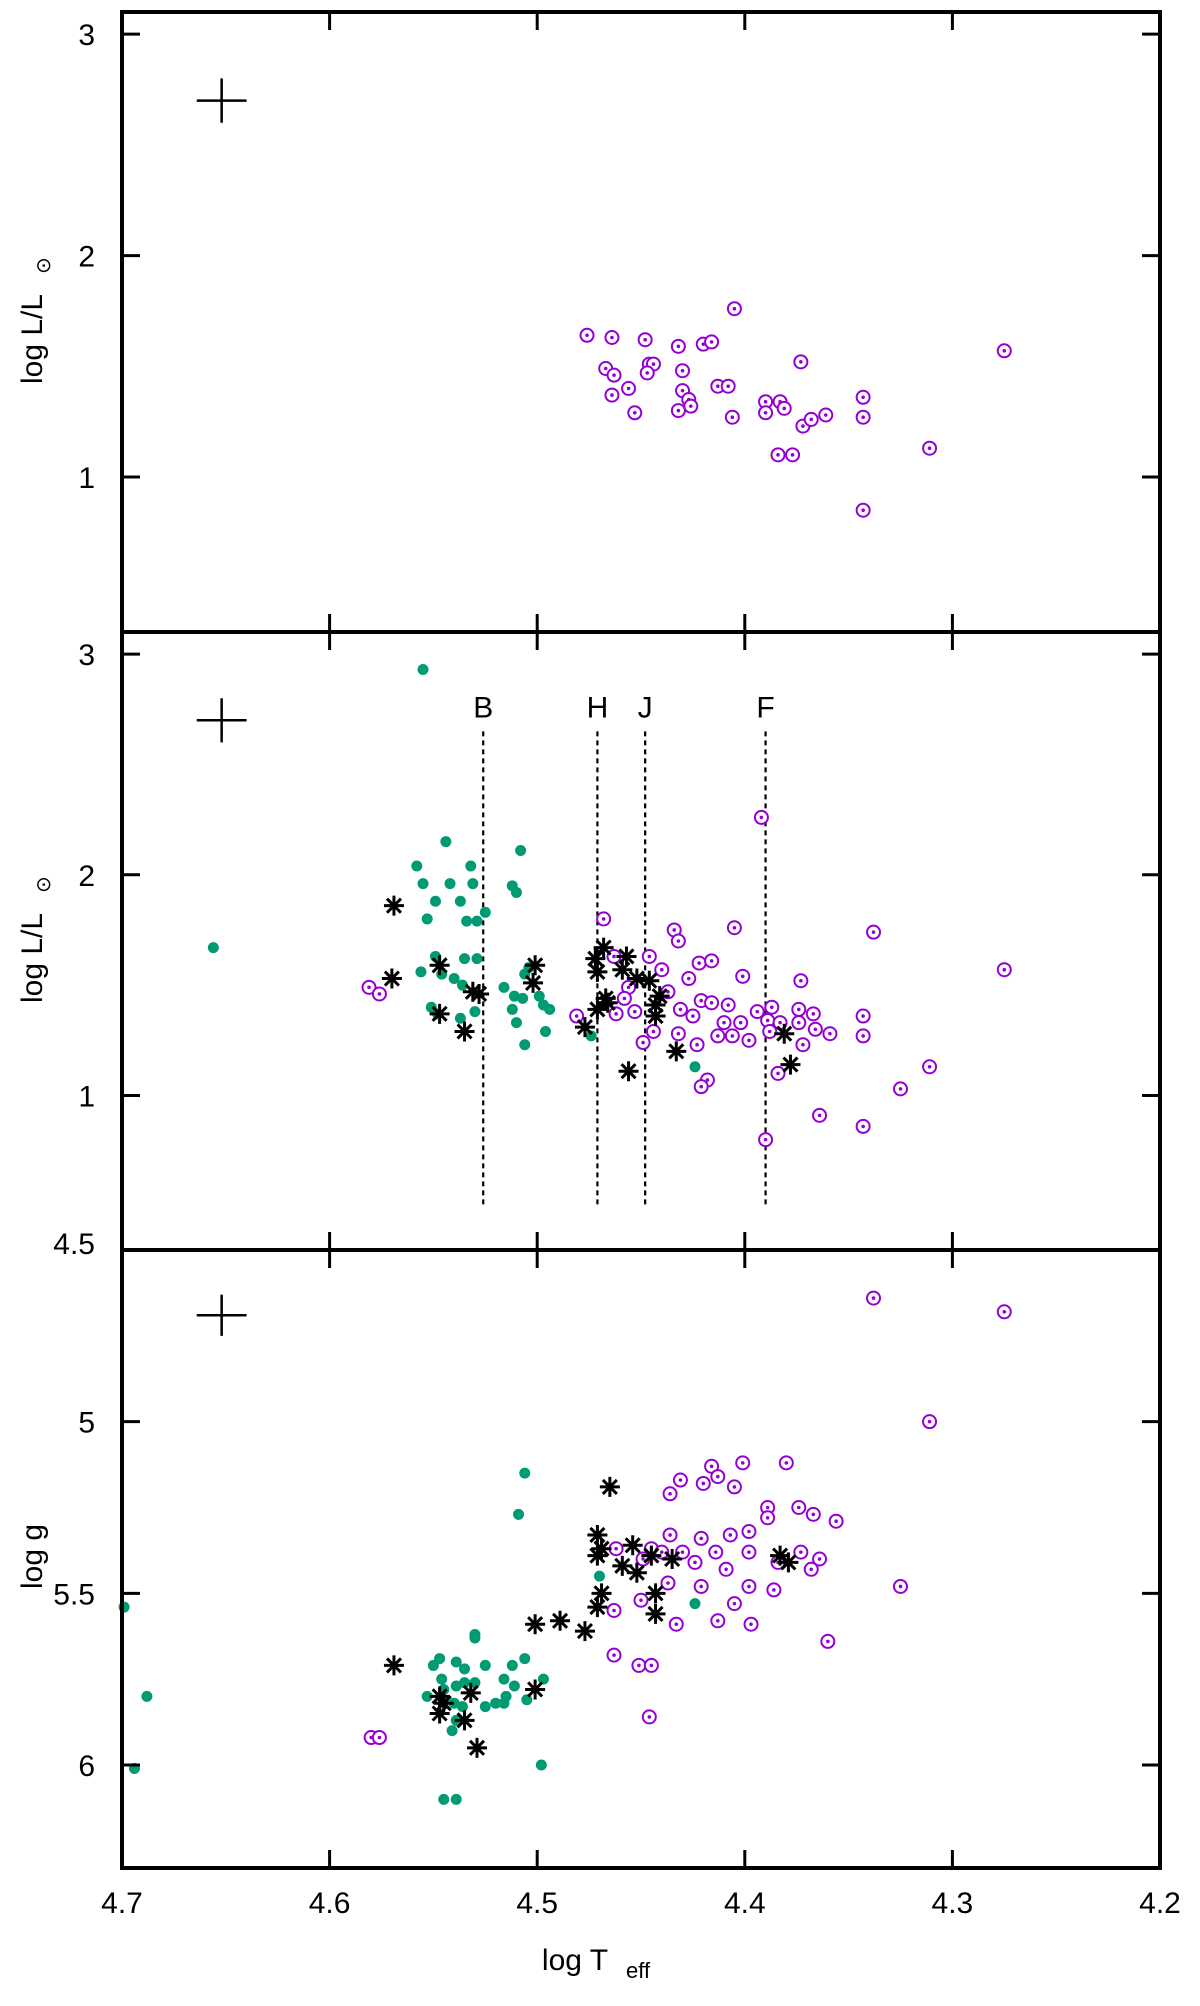 The width and height of the screenshot is (1200, 2006). I want to click on panel-bottom-ylabel: log g, so click(32, 1556).